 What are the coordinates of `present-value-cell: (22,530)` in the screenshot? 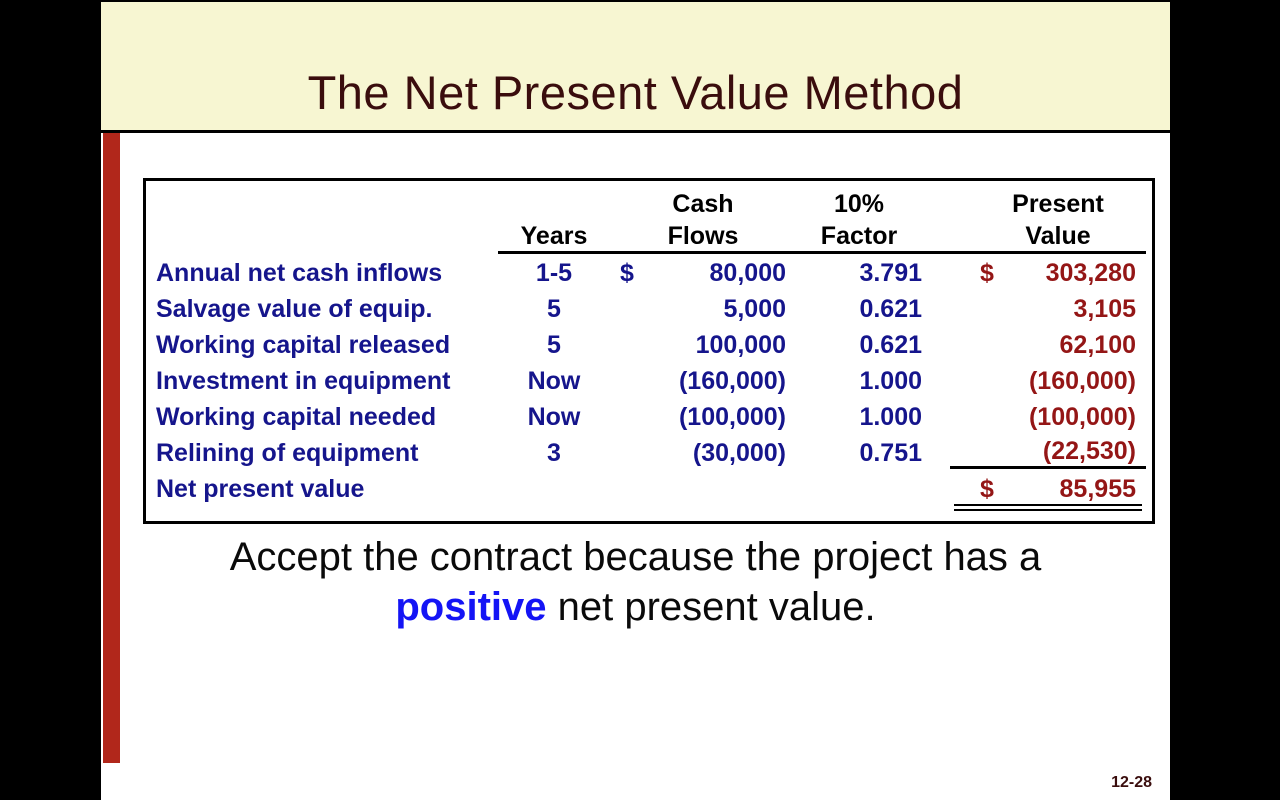 It's located at (1048, 453).